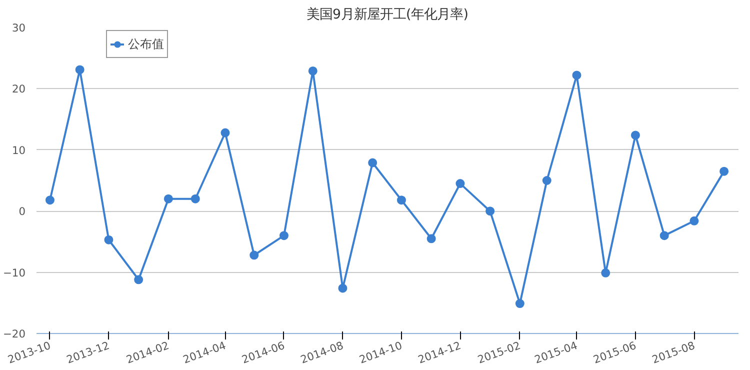 This screenshot has width=750, height=370. What do you see at coordinates (22, 211) in the screenshot?
I see `y-tick-label: 0` at bounding box center [22, 211].